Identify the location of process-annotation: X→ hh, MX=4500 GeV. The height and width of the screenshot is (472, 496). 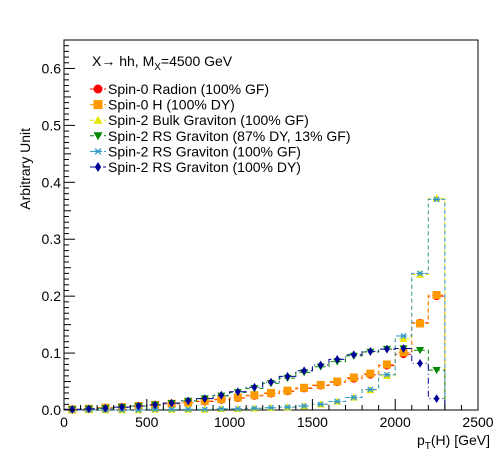
(162, 63).